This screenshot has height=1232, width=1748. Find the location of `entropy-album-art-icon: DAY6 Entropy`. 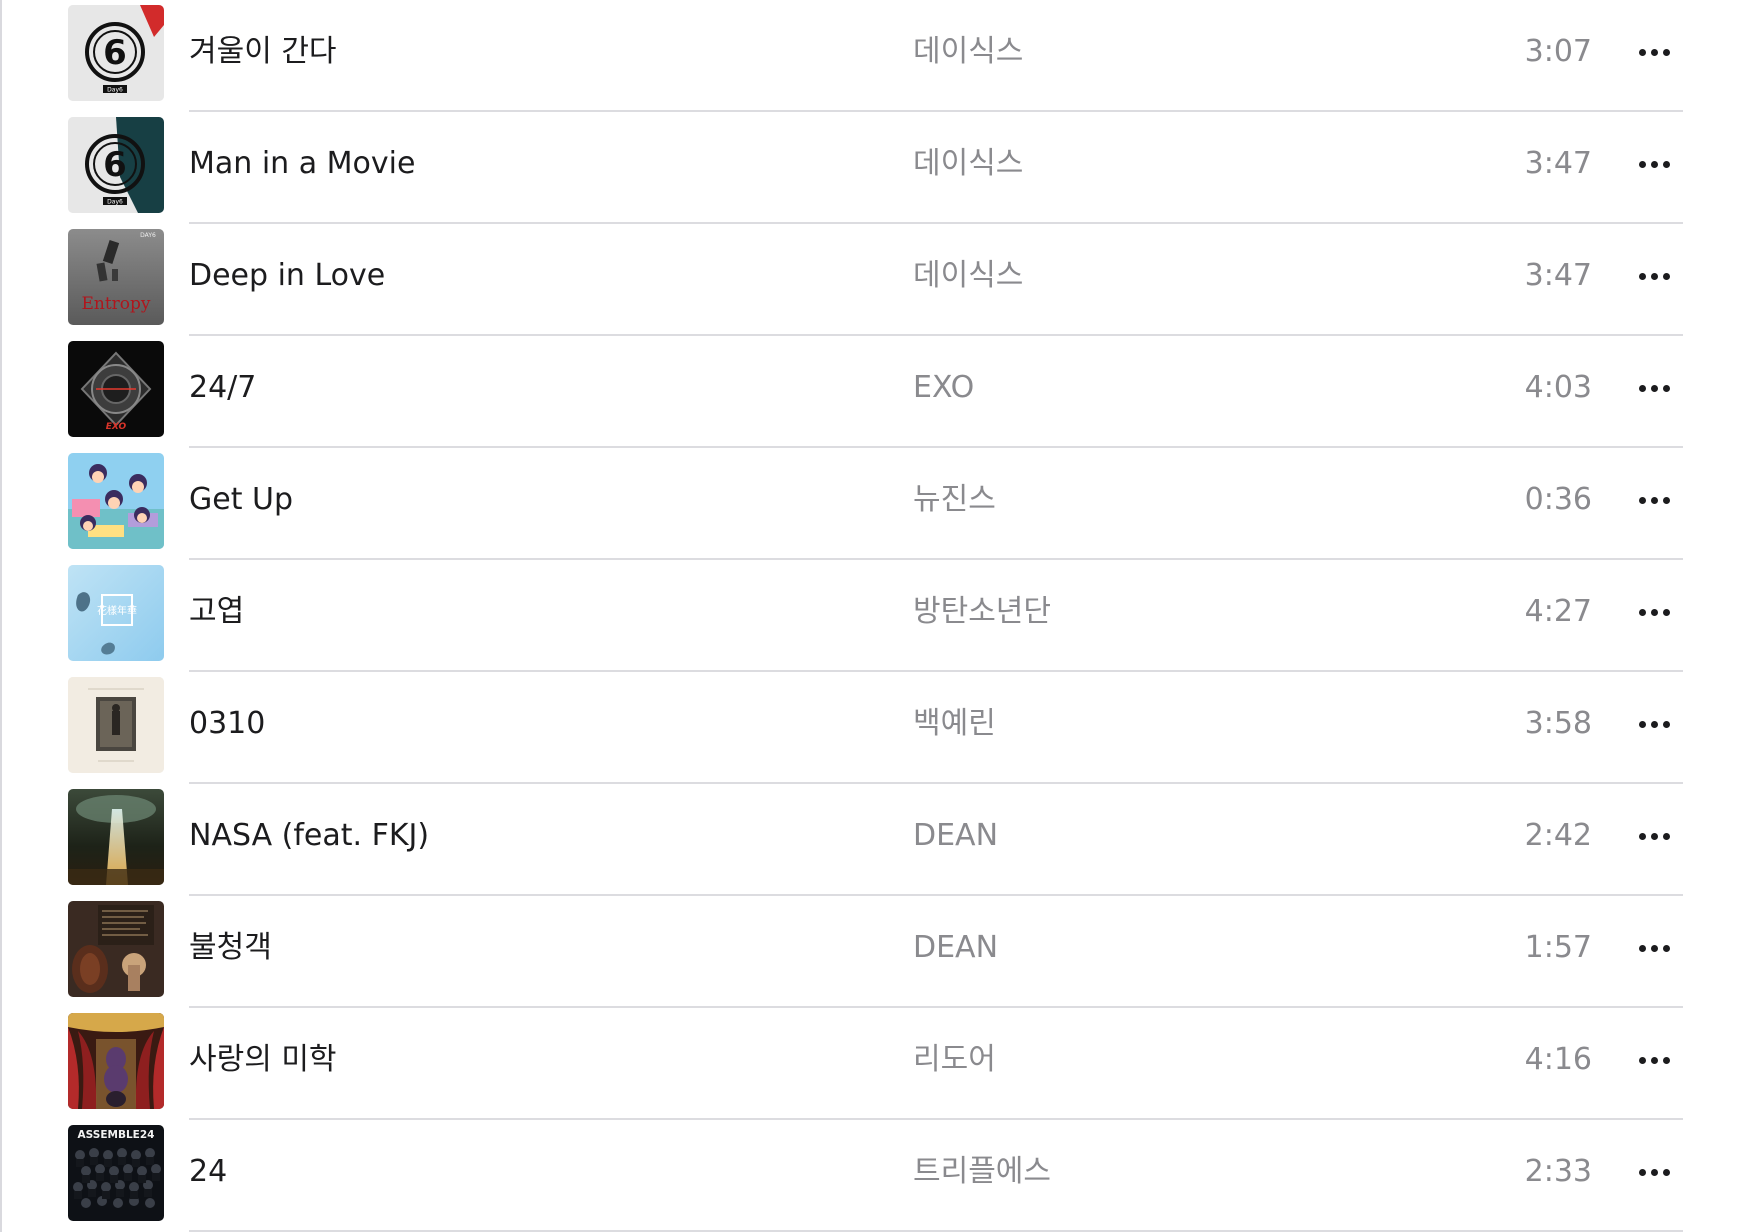

entropy-album-art-icon: DAY6 Entropy is located at coordinates (116, 277).